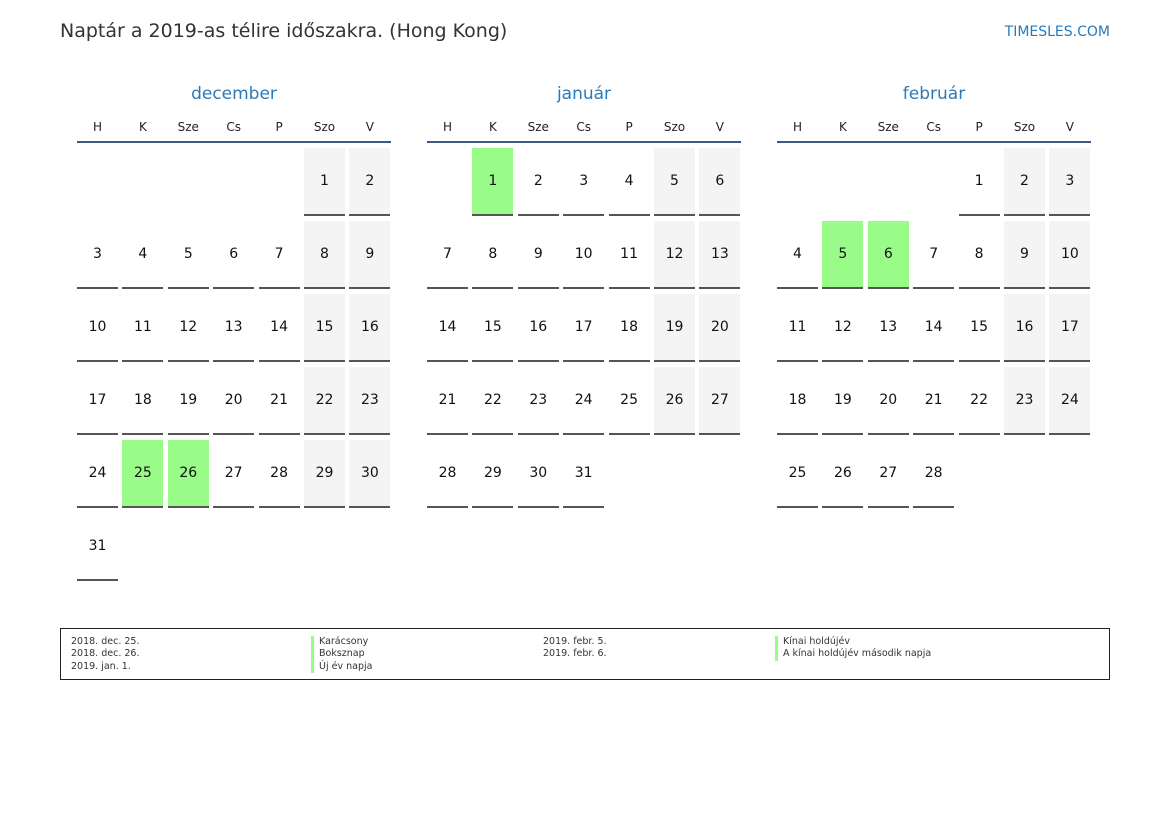  I want to click on day-cell: 8, so click(979, 255).